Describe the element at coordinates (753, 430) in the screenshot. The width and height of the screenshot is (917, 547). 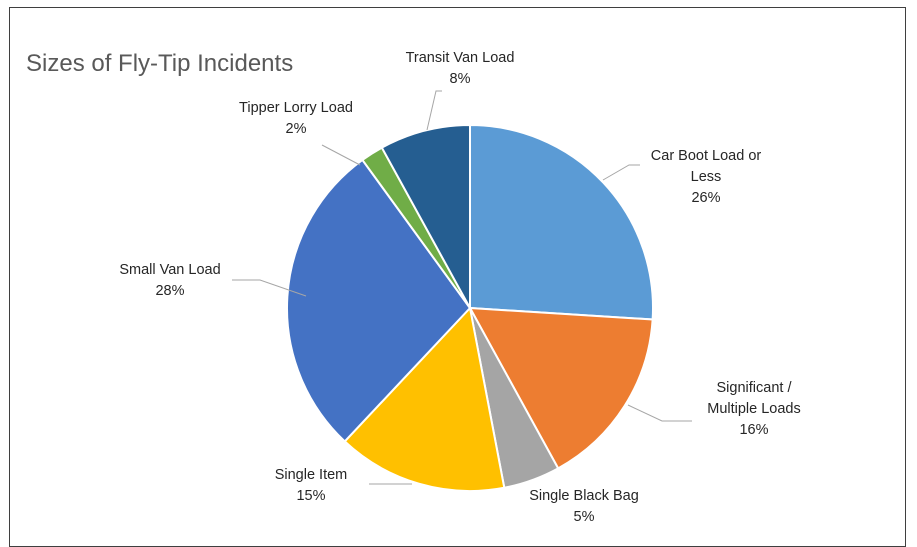
I see `data-label-percent: 16%` at that location.